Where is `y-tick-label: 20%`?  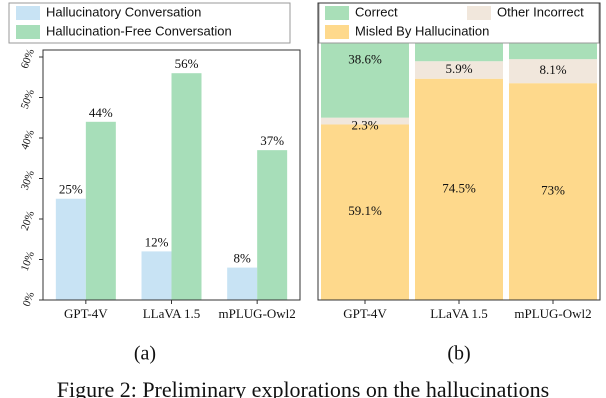 y-tick-label: 20% is located at coordinates (28, 220).